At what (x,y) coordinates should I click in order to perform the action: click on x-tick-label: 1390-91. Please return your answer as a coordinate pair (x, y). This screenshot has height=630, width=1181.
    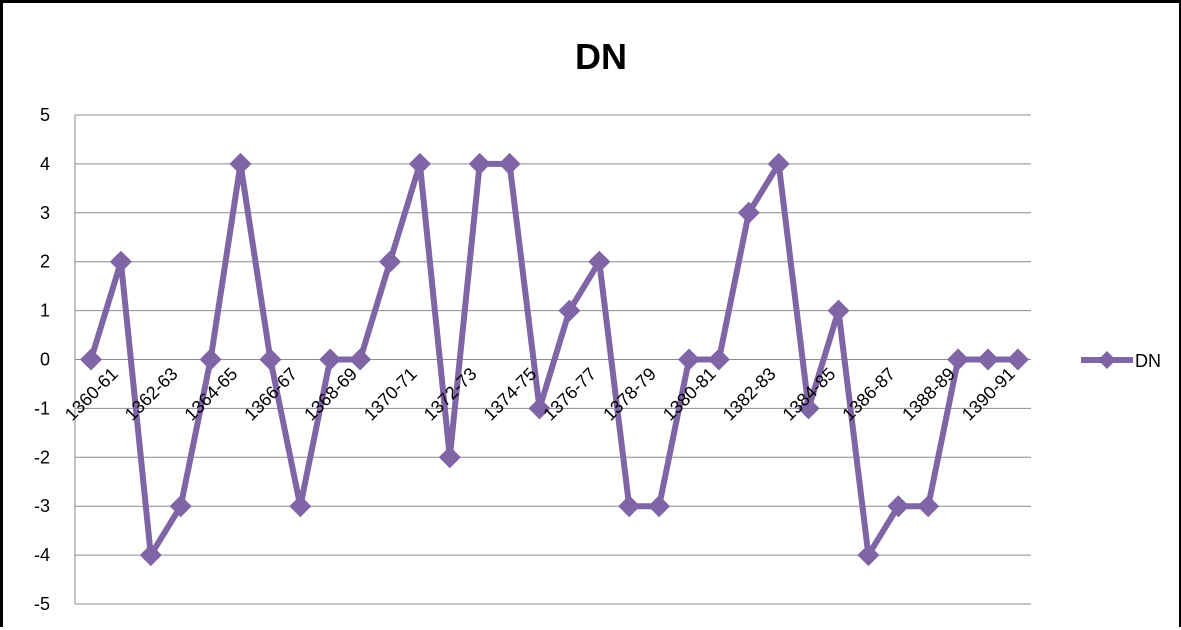
    Looking at the image, I should click on (988, 394).